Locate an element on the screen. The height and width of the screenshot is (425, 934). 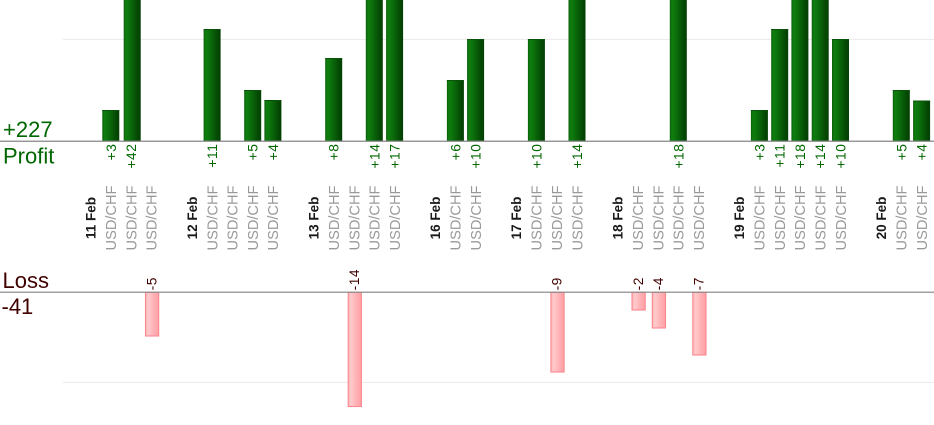
svg-text: Loss is located at coordinates (26, 280).